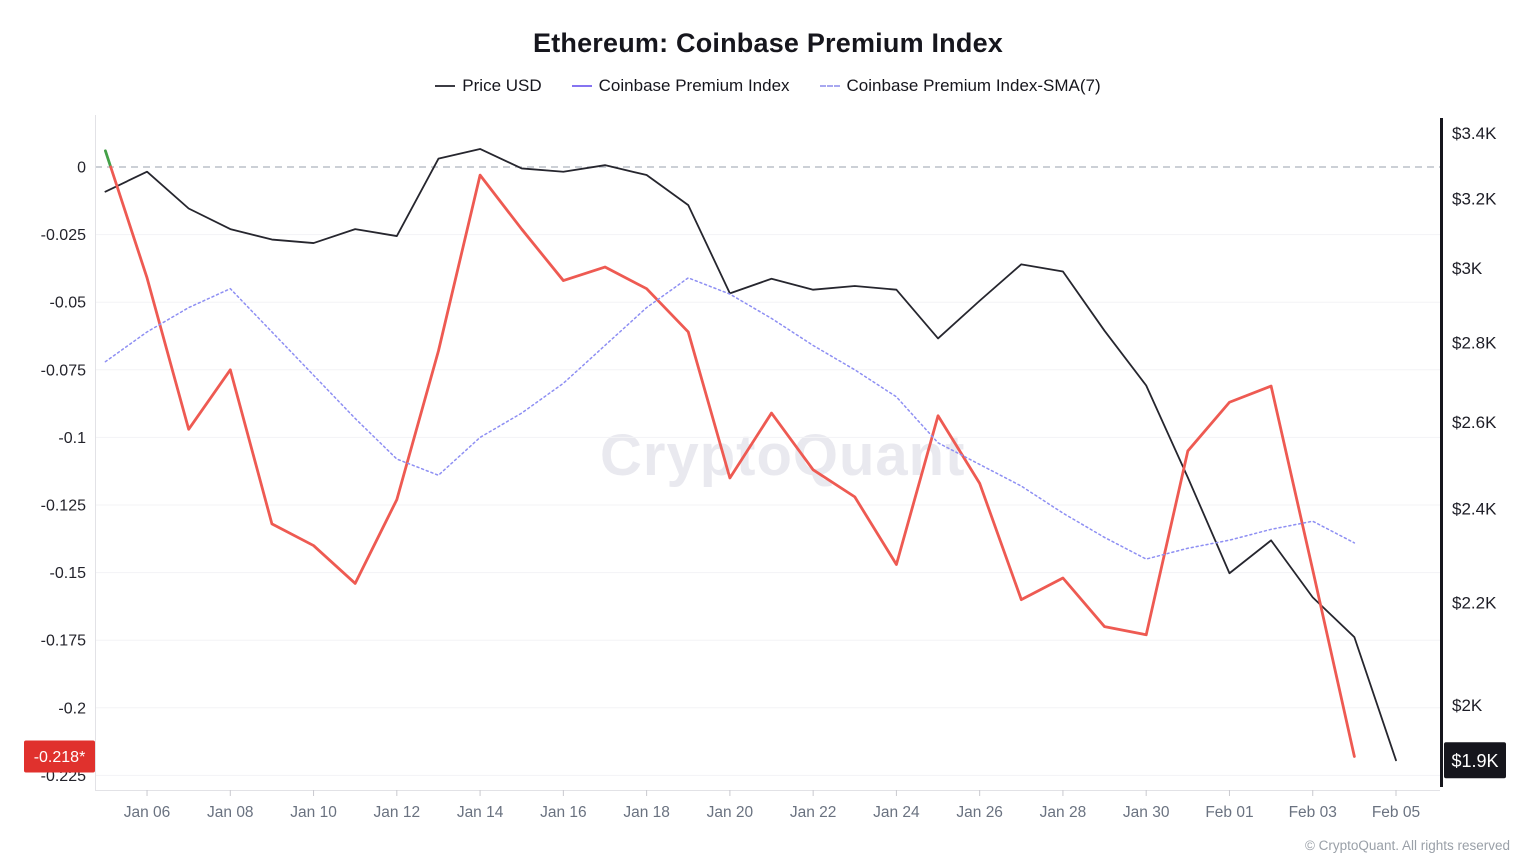 The width and height of the screenshot is (1536, 864). What do you see at coordinates (313, 812) in the screenshot?
I see `x-axis-tick-label: Jan 10` at bounding box center [313, 812].